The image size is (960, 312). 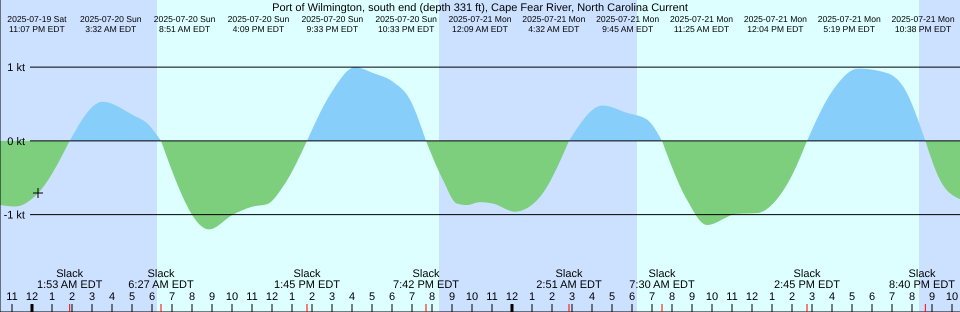 I want to click on y-tick-label: 1 kt, so click(x=16, y=68).